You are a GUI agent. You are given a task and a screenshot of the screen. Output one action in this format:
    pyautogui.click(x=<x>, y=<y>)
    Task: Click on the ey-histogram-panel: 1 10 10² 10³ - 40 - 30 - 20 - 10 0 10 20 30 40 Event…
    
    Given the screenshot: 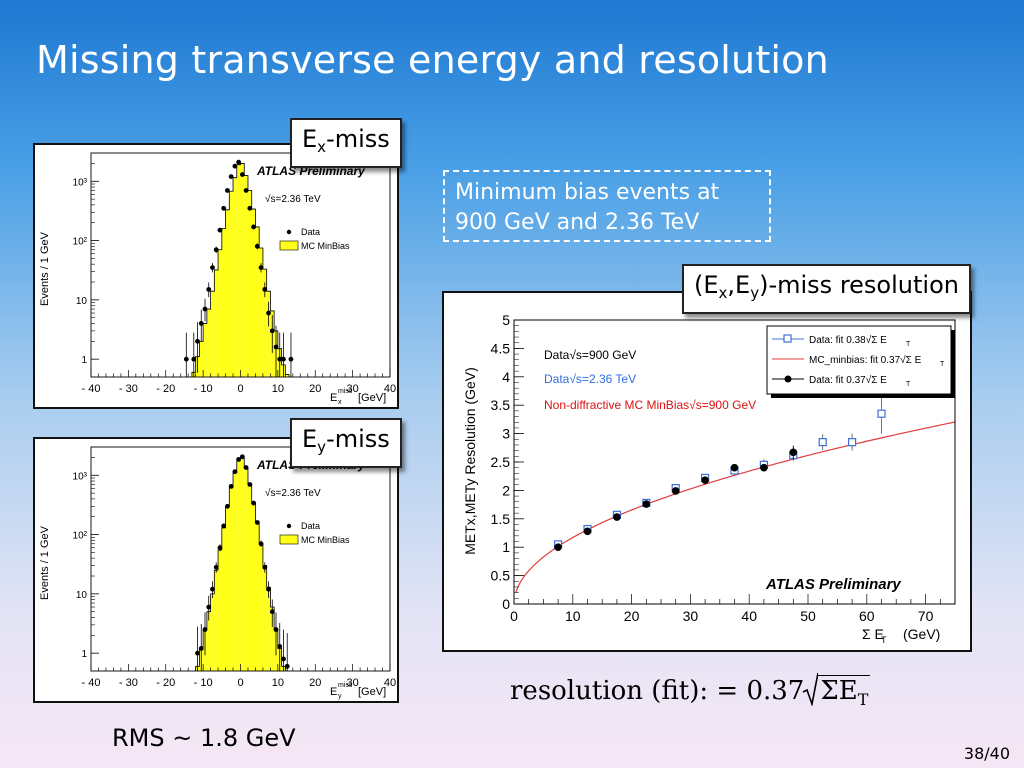 What is the action you would take?
    pyautogui.click(x=216, y=570)
    